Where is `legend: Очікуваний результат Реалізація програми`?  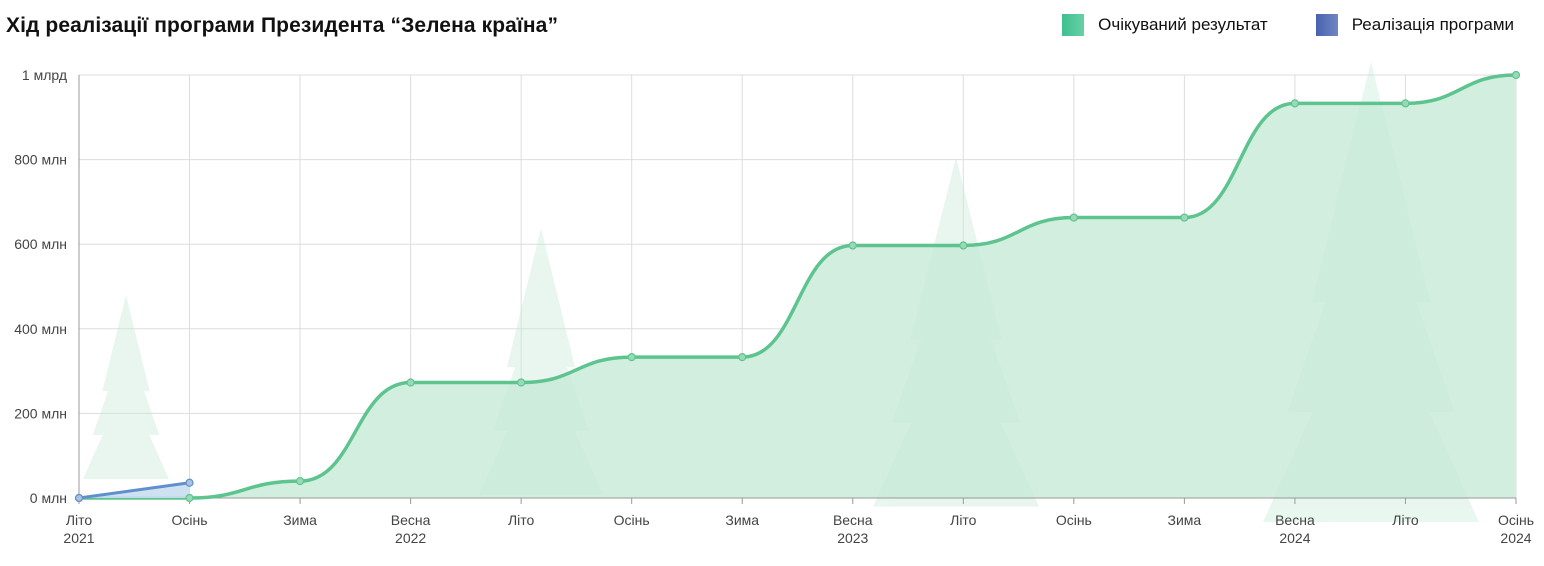
legend: Очікуваний результат Реалізація програми is located at coordinates (1264, 25).